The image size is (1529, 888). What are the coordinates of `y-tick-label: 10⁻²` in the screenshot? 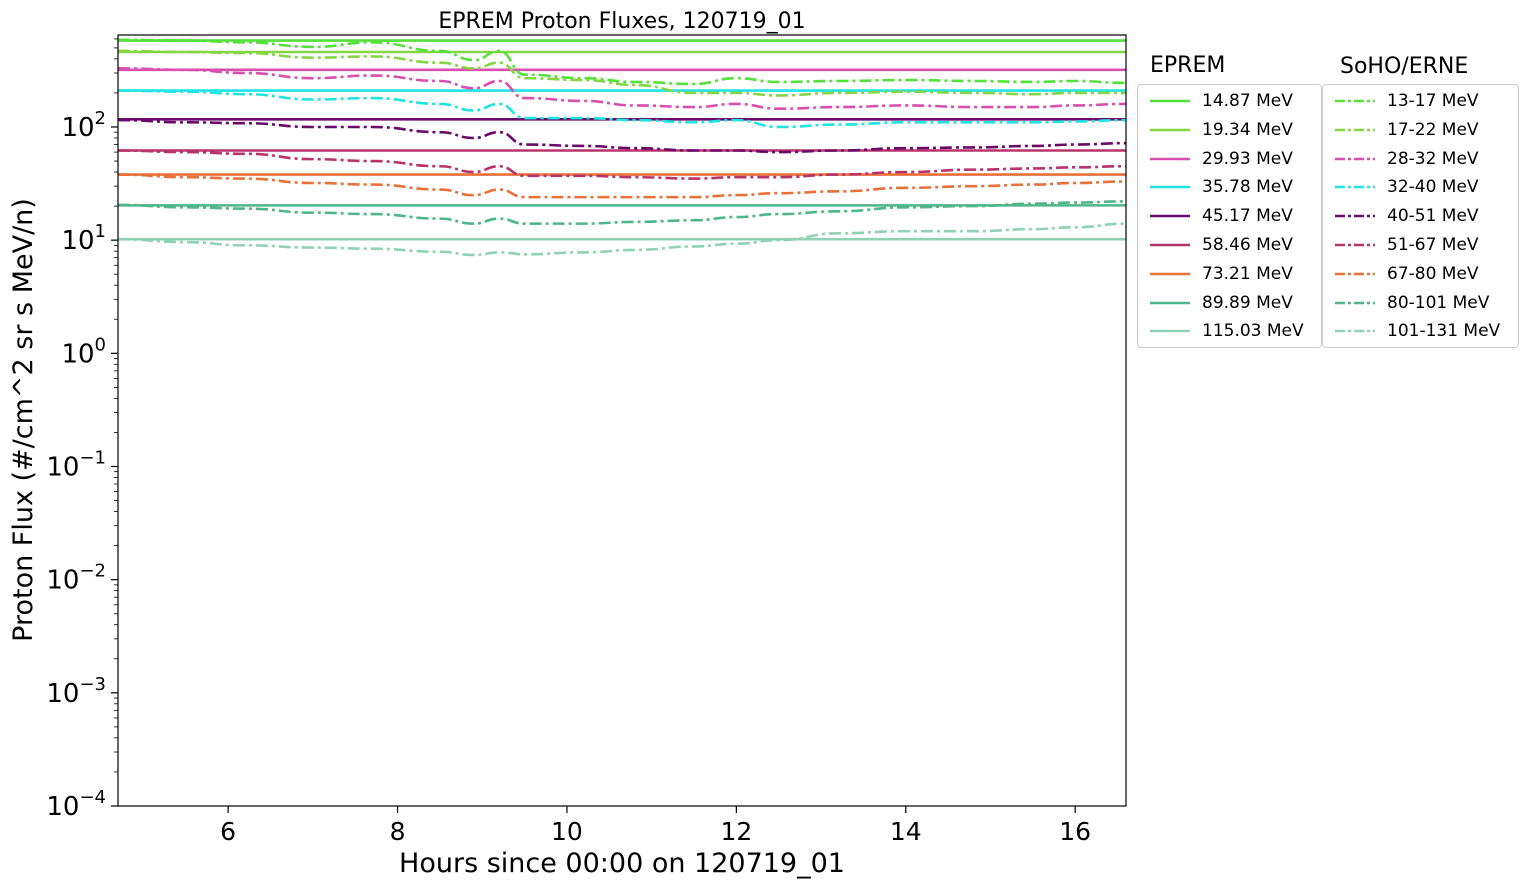 It's located at (76, 578).